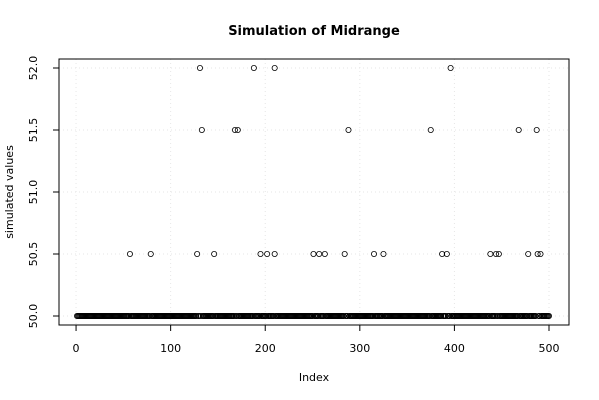 This screenshot has width=599, height=400. Describe the element at coordinates (76, 348) in the screenshot. I see `x-tick-label: 0` at that location.